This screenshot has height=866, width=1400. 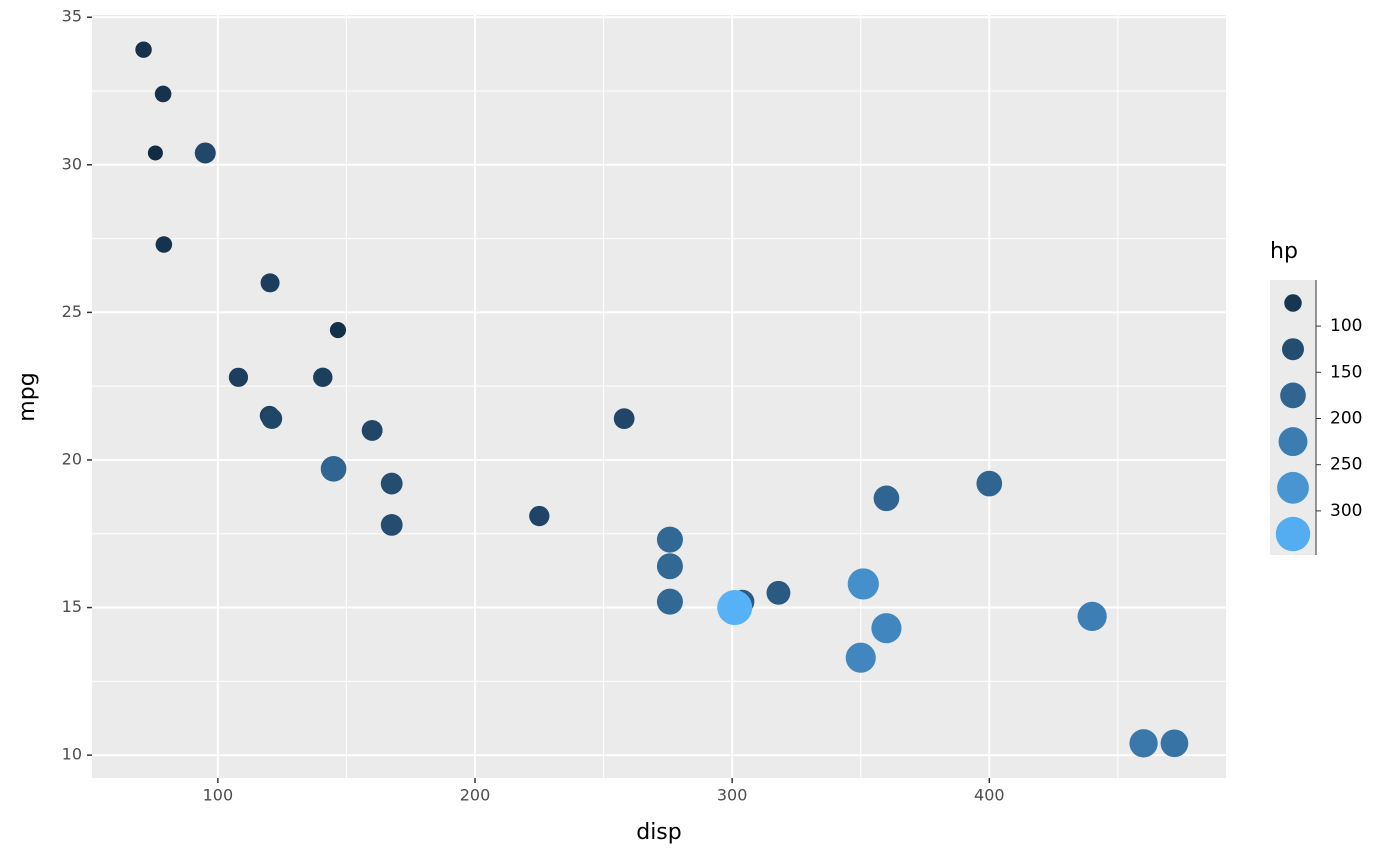 I want to click on legend-label: 200, so click(x=1346, y=419).